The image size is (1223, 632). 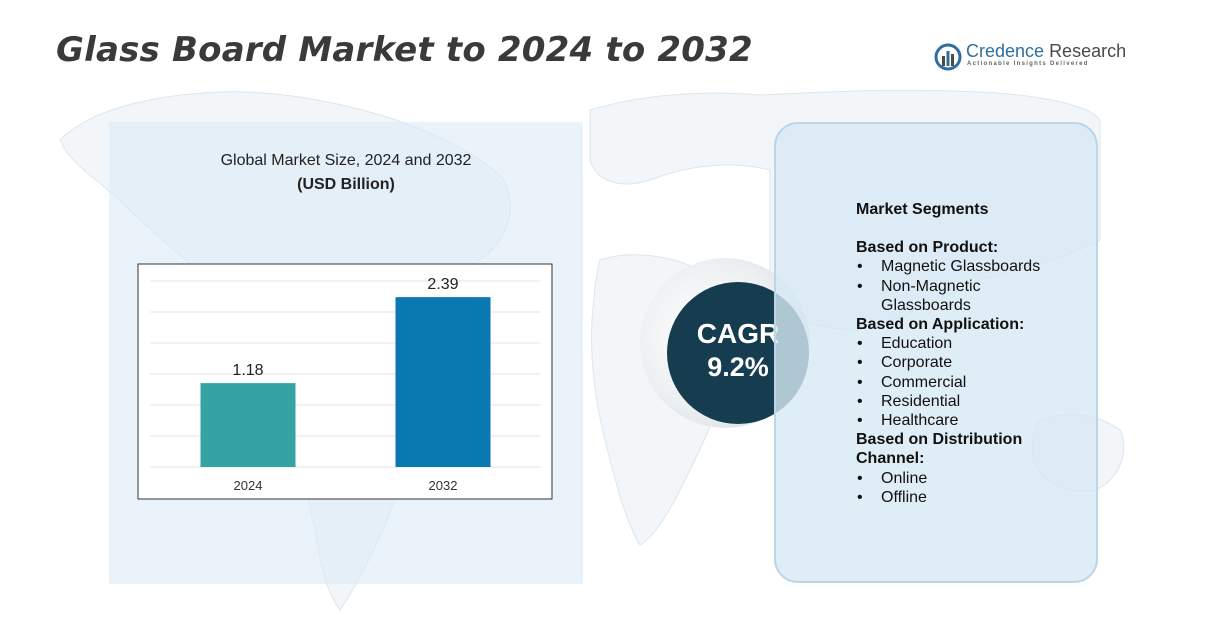 What do you see at coordinates (948, 57) in the screenshot?
I see `logo-mark-icon` at bounding box center [948, 57].